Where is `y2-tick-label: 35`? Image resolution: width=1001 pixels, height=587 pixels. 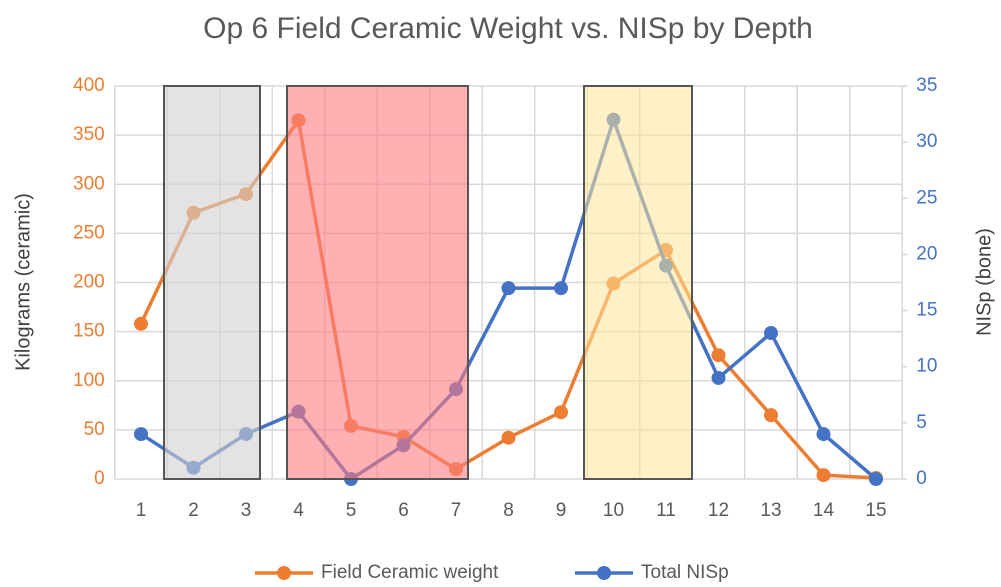 y2-tick-label: 35 is located at coordinates (926, 85).